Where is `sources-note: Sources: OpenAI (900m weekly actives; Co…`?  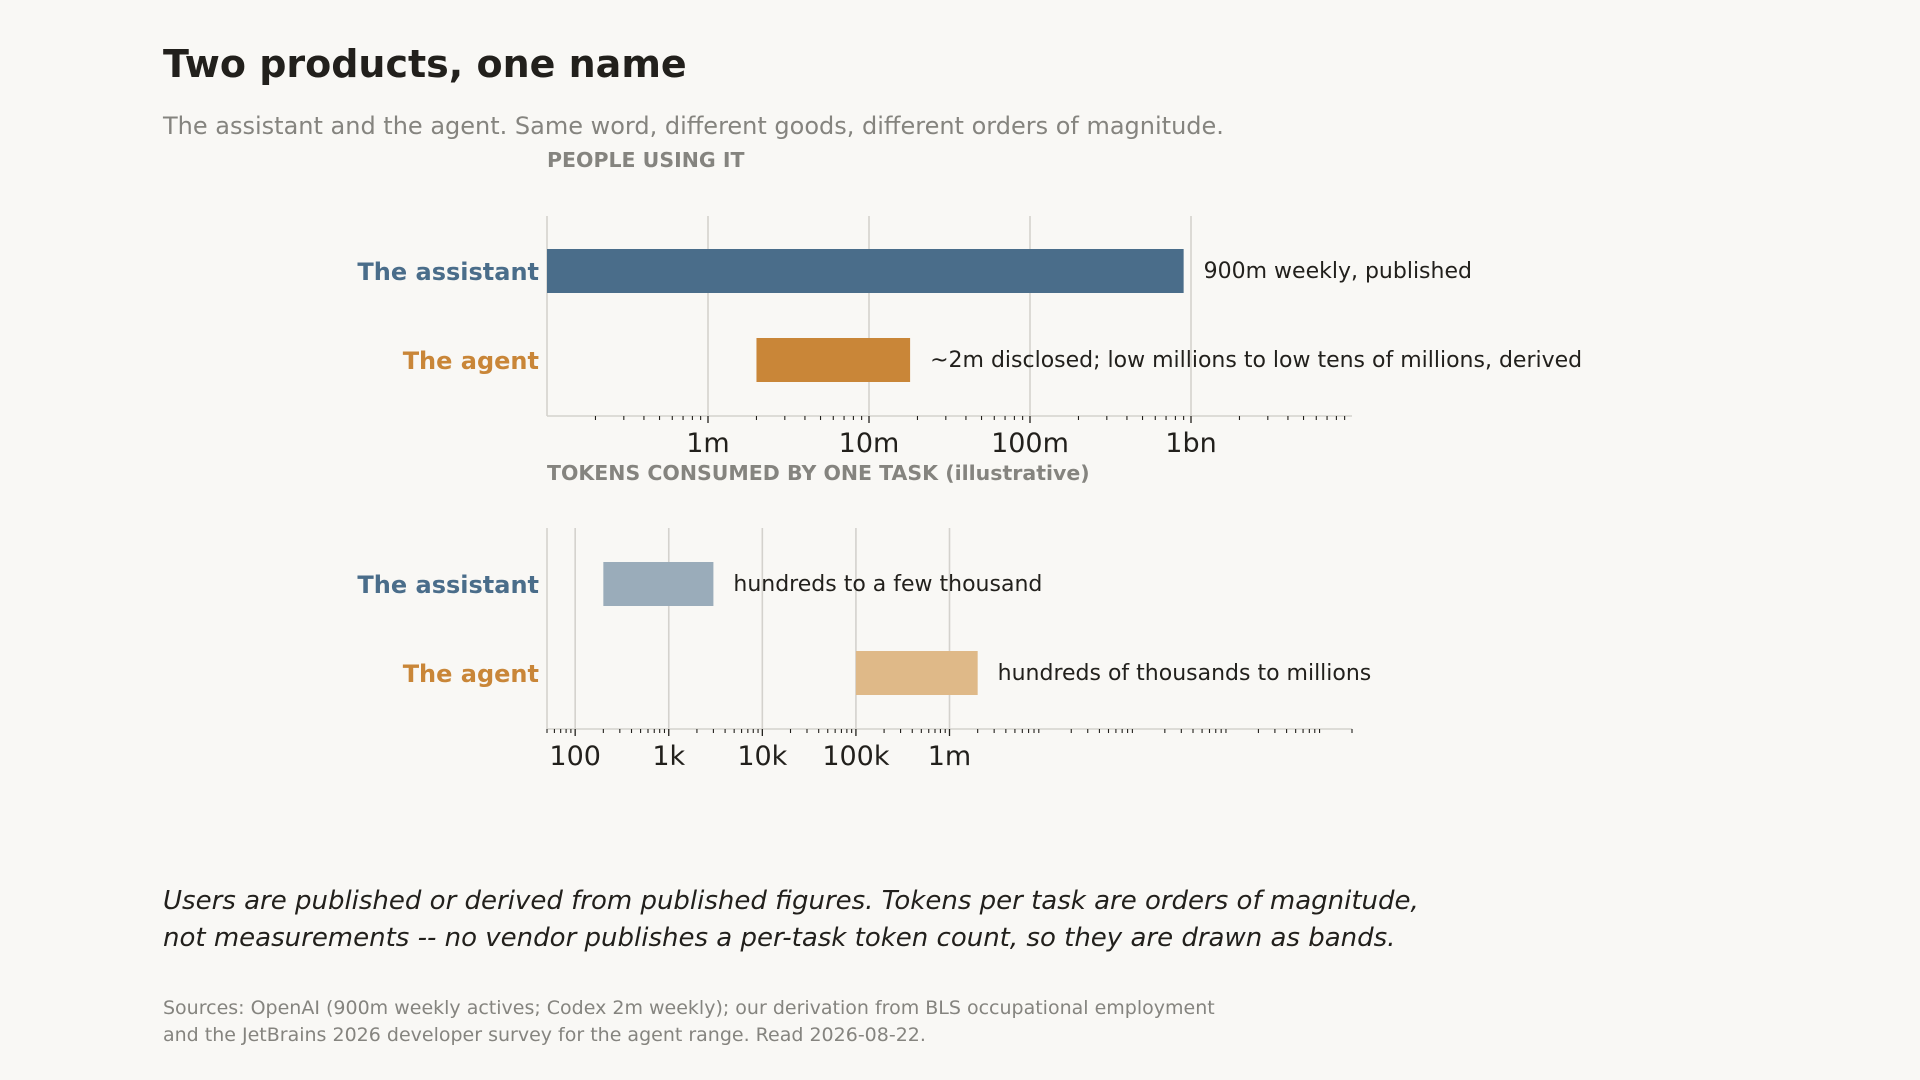
sources-note: Sources: OpenAI (900m weekly actives; Co… is located at coordinates (913, 1022).